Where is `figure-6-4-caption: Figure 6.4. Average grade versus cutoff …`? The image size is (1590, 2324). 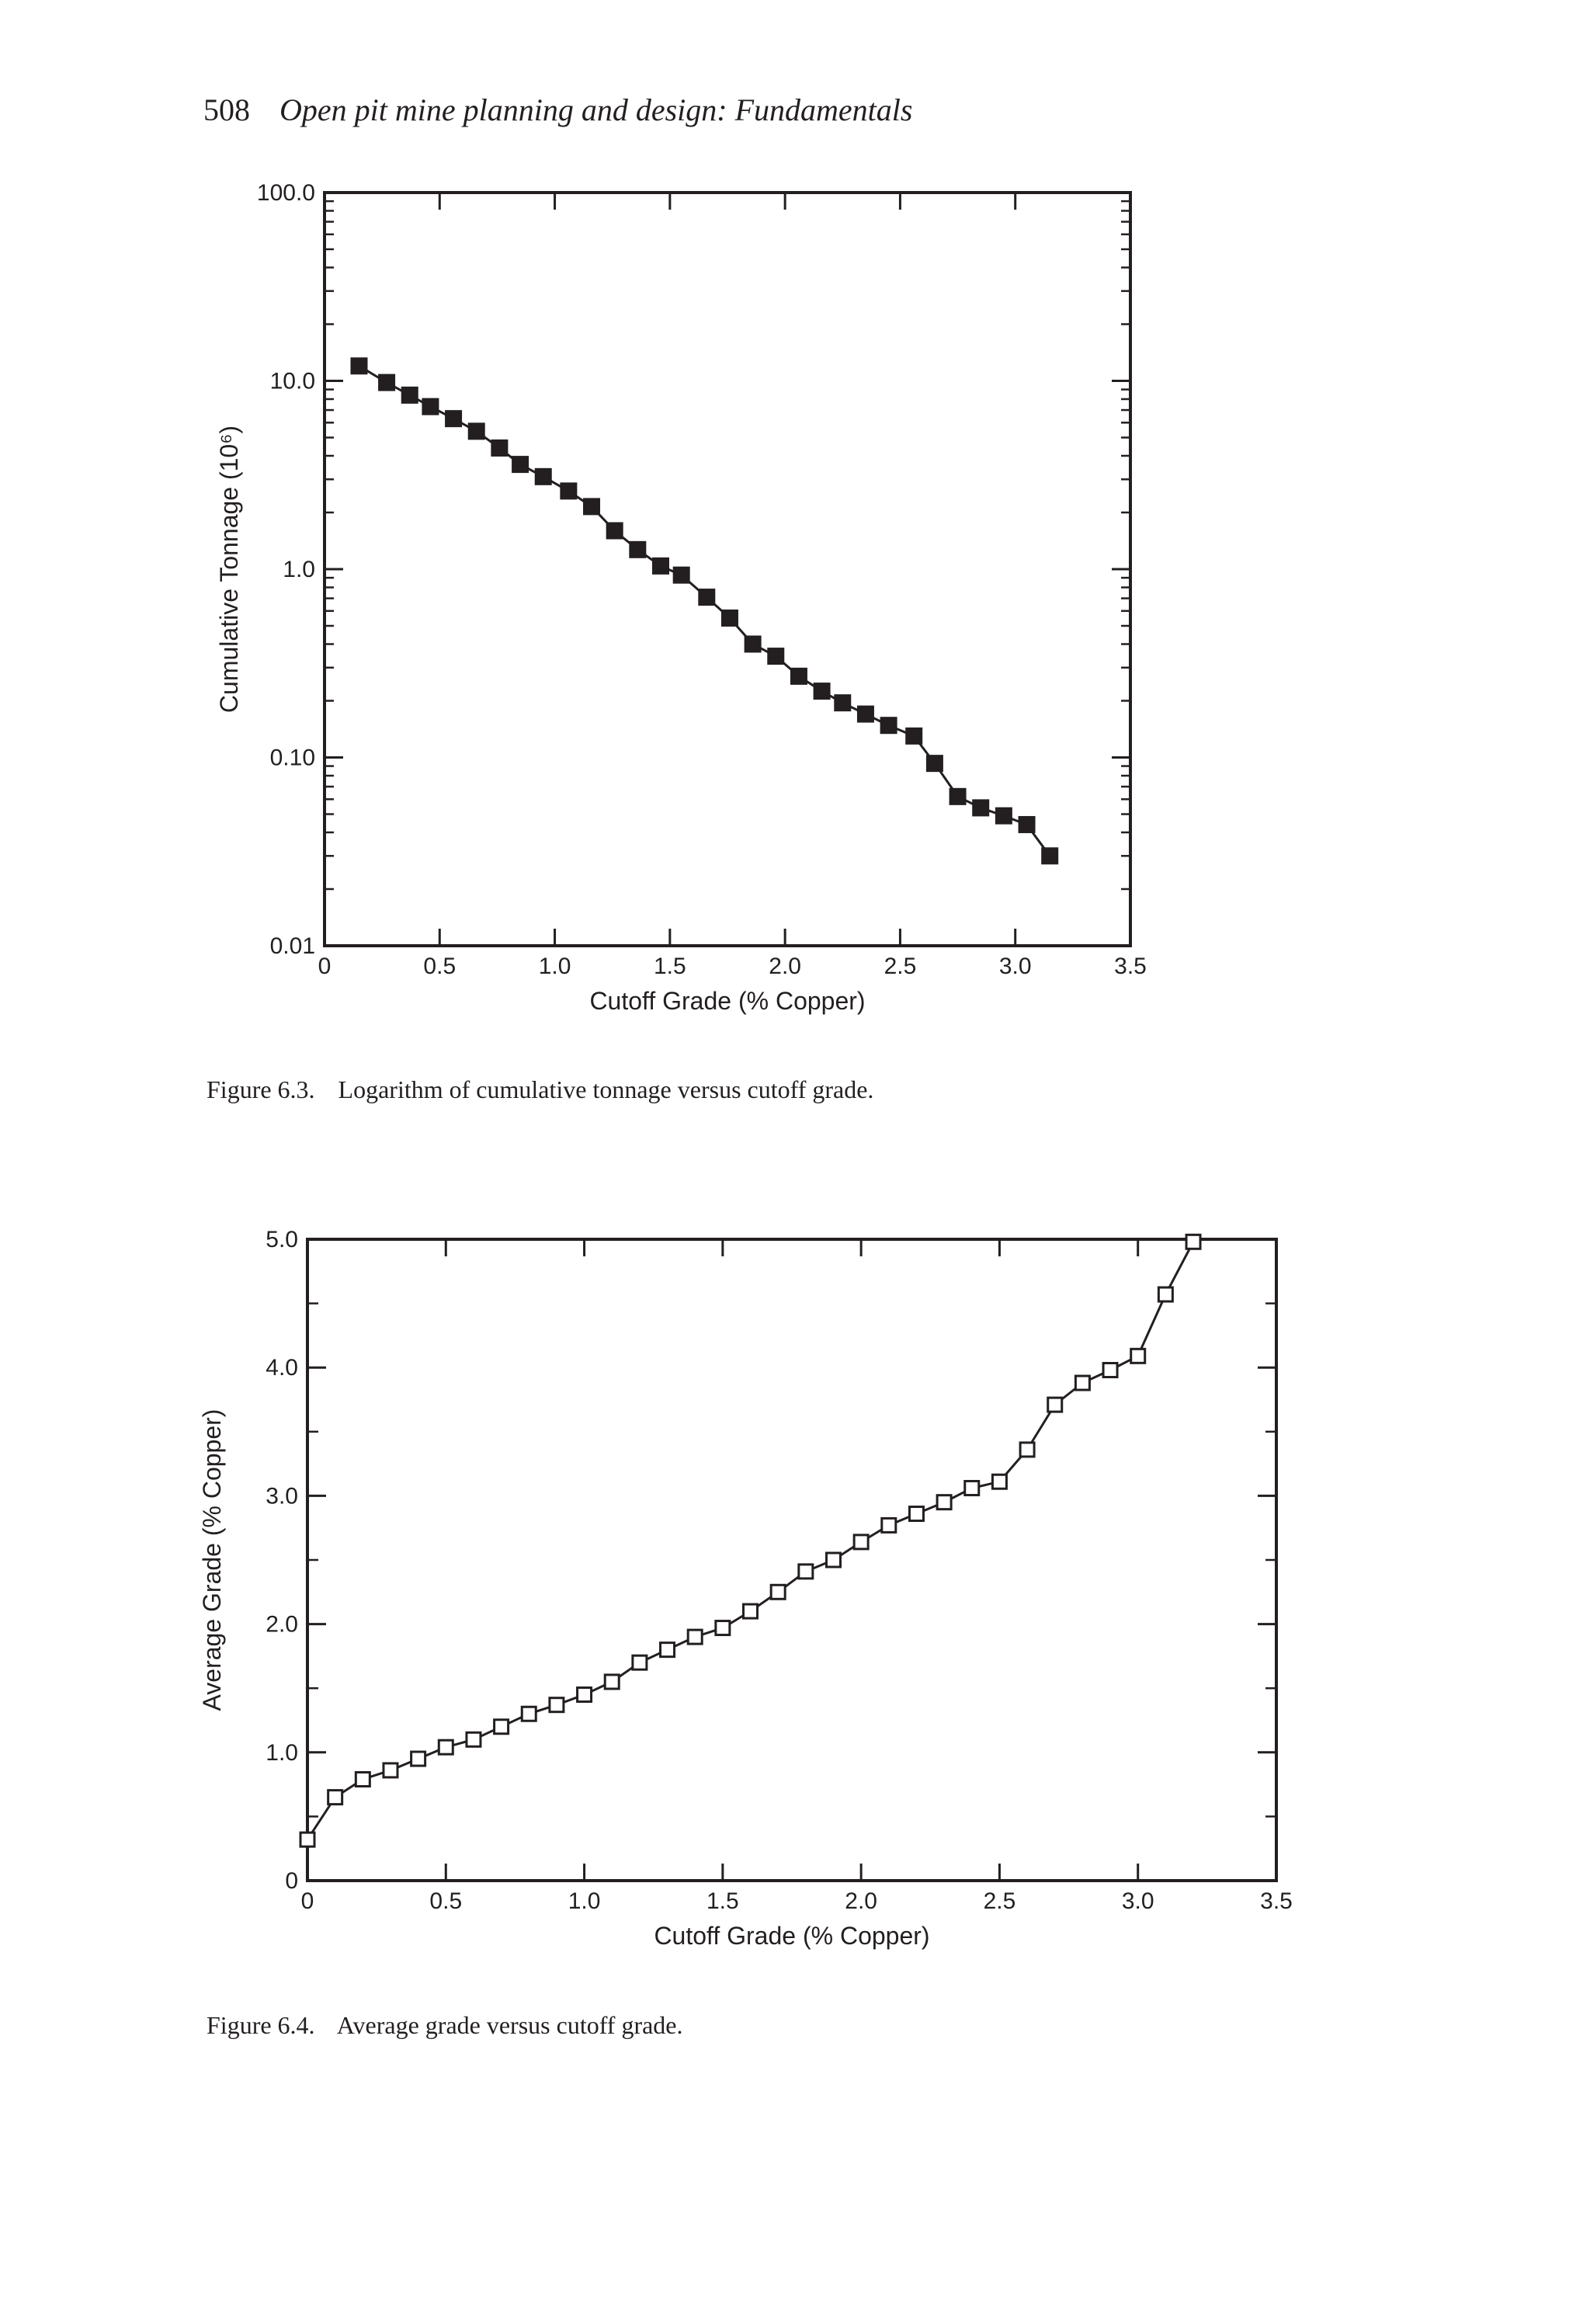
figure-6-4-caption: Figure 6.4. Average grade versus cutoff … is located at coordinates (445, 2025).